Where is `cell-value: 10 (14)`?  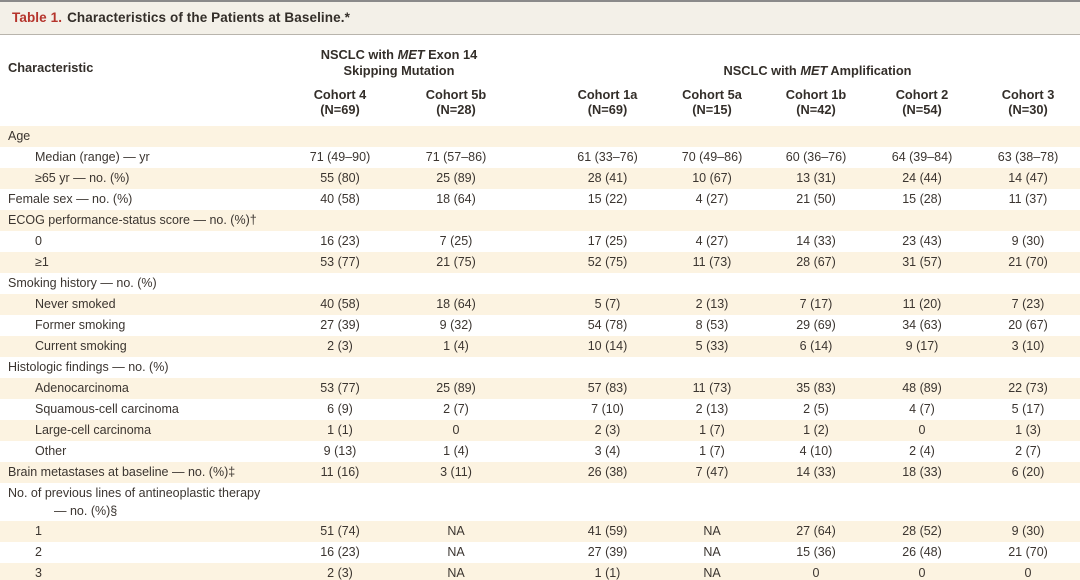
cell-value: 10 (14) is located at coordinates (607, 346).